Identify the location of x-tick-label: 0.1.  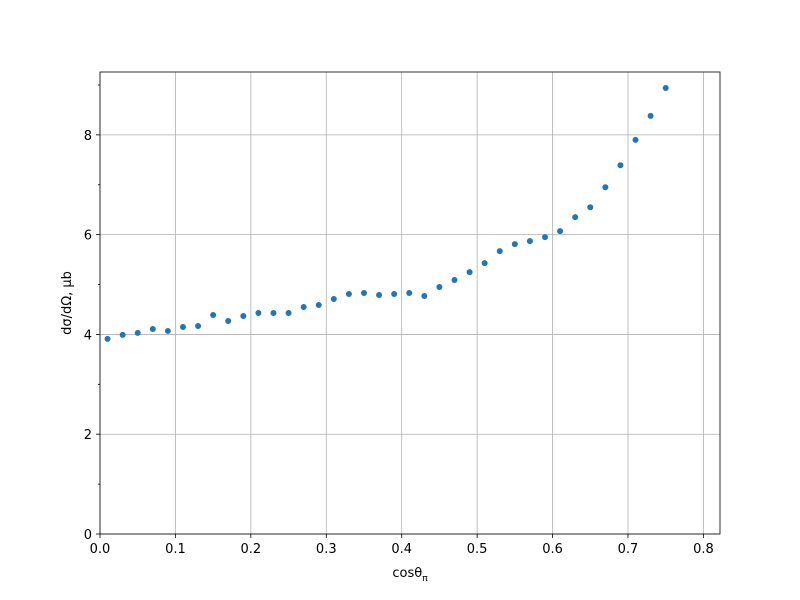
(175, 549).